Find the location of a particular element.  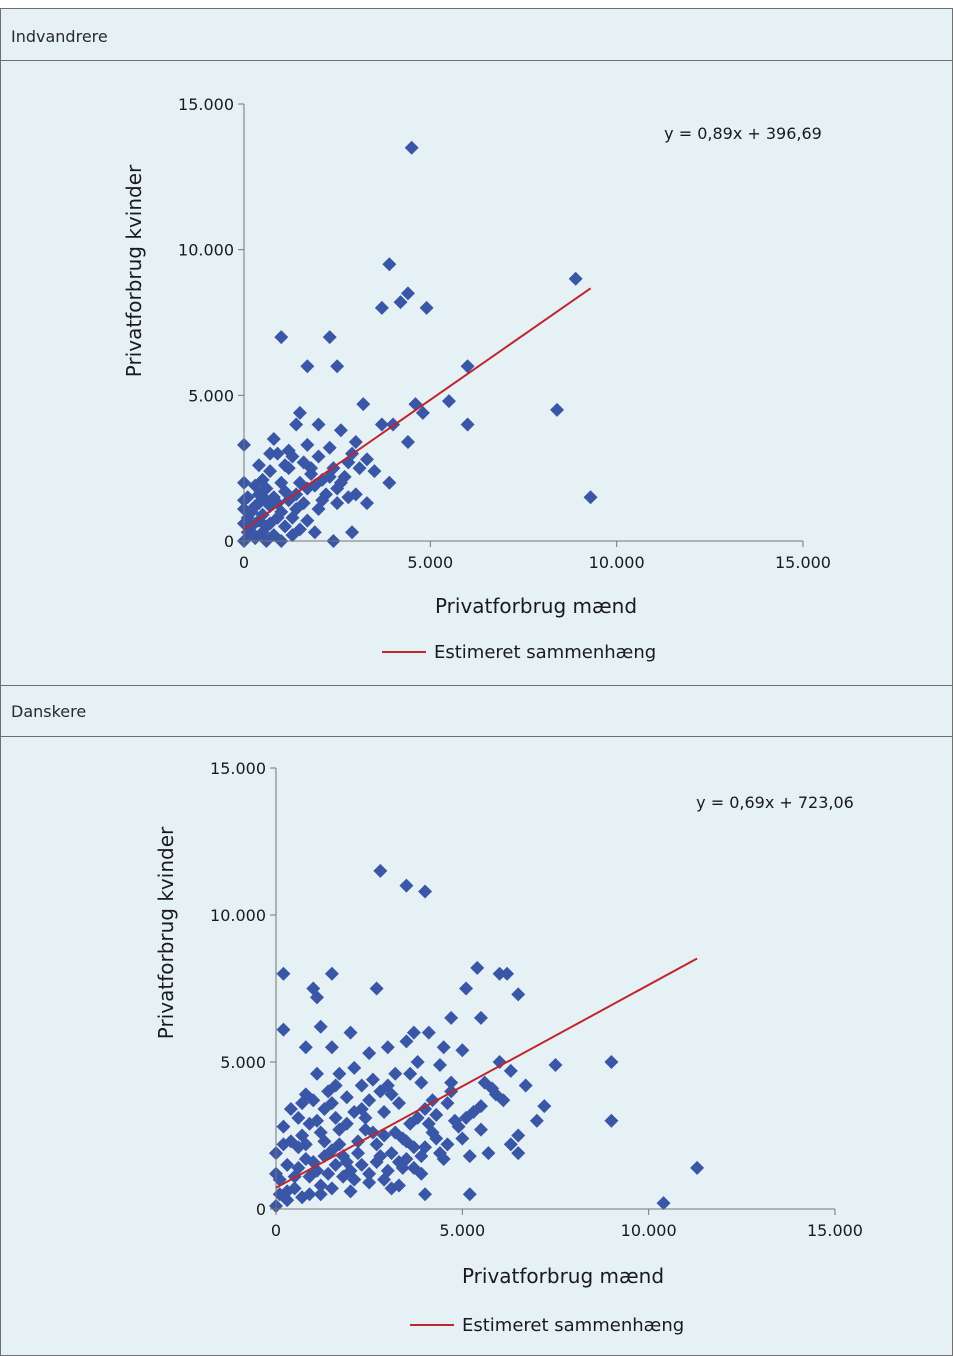

trend-line is located at coordinates (486, 1073).